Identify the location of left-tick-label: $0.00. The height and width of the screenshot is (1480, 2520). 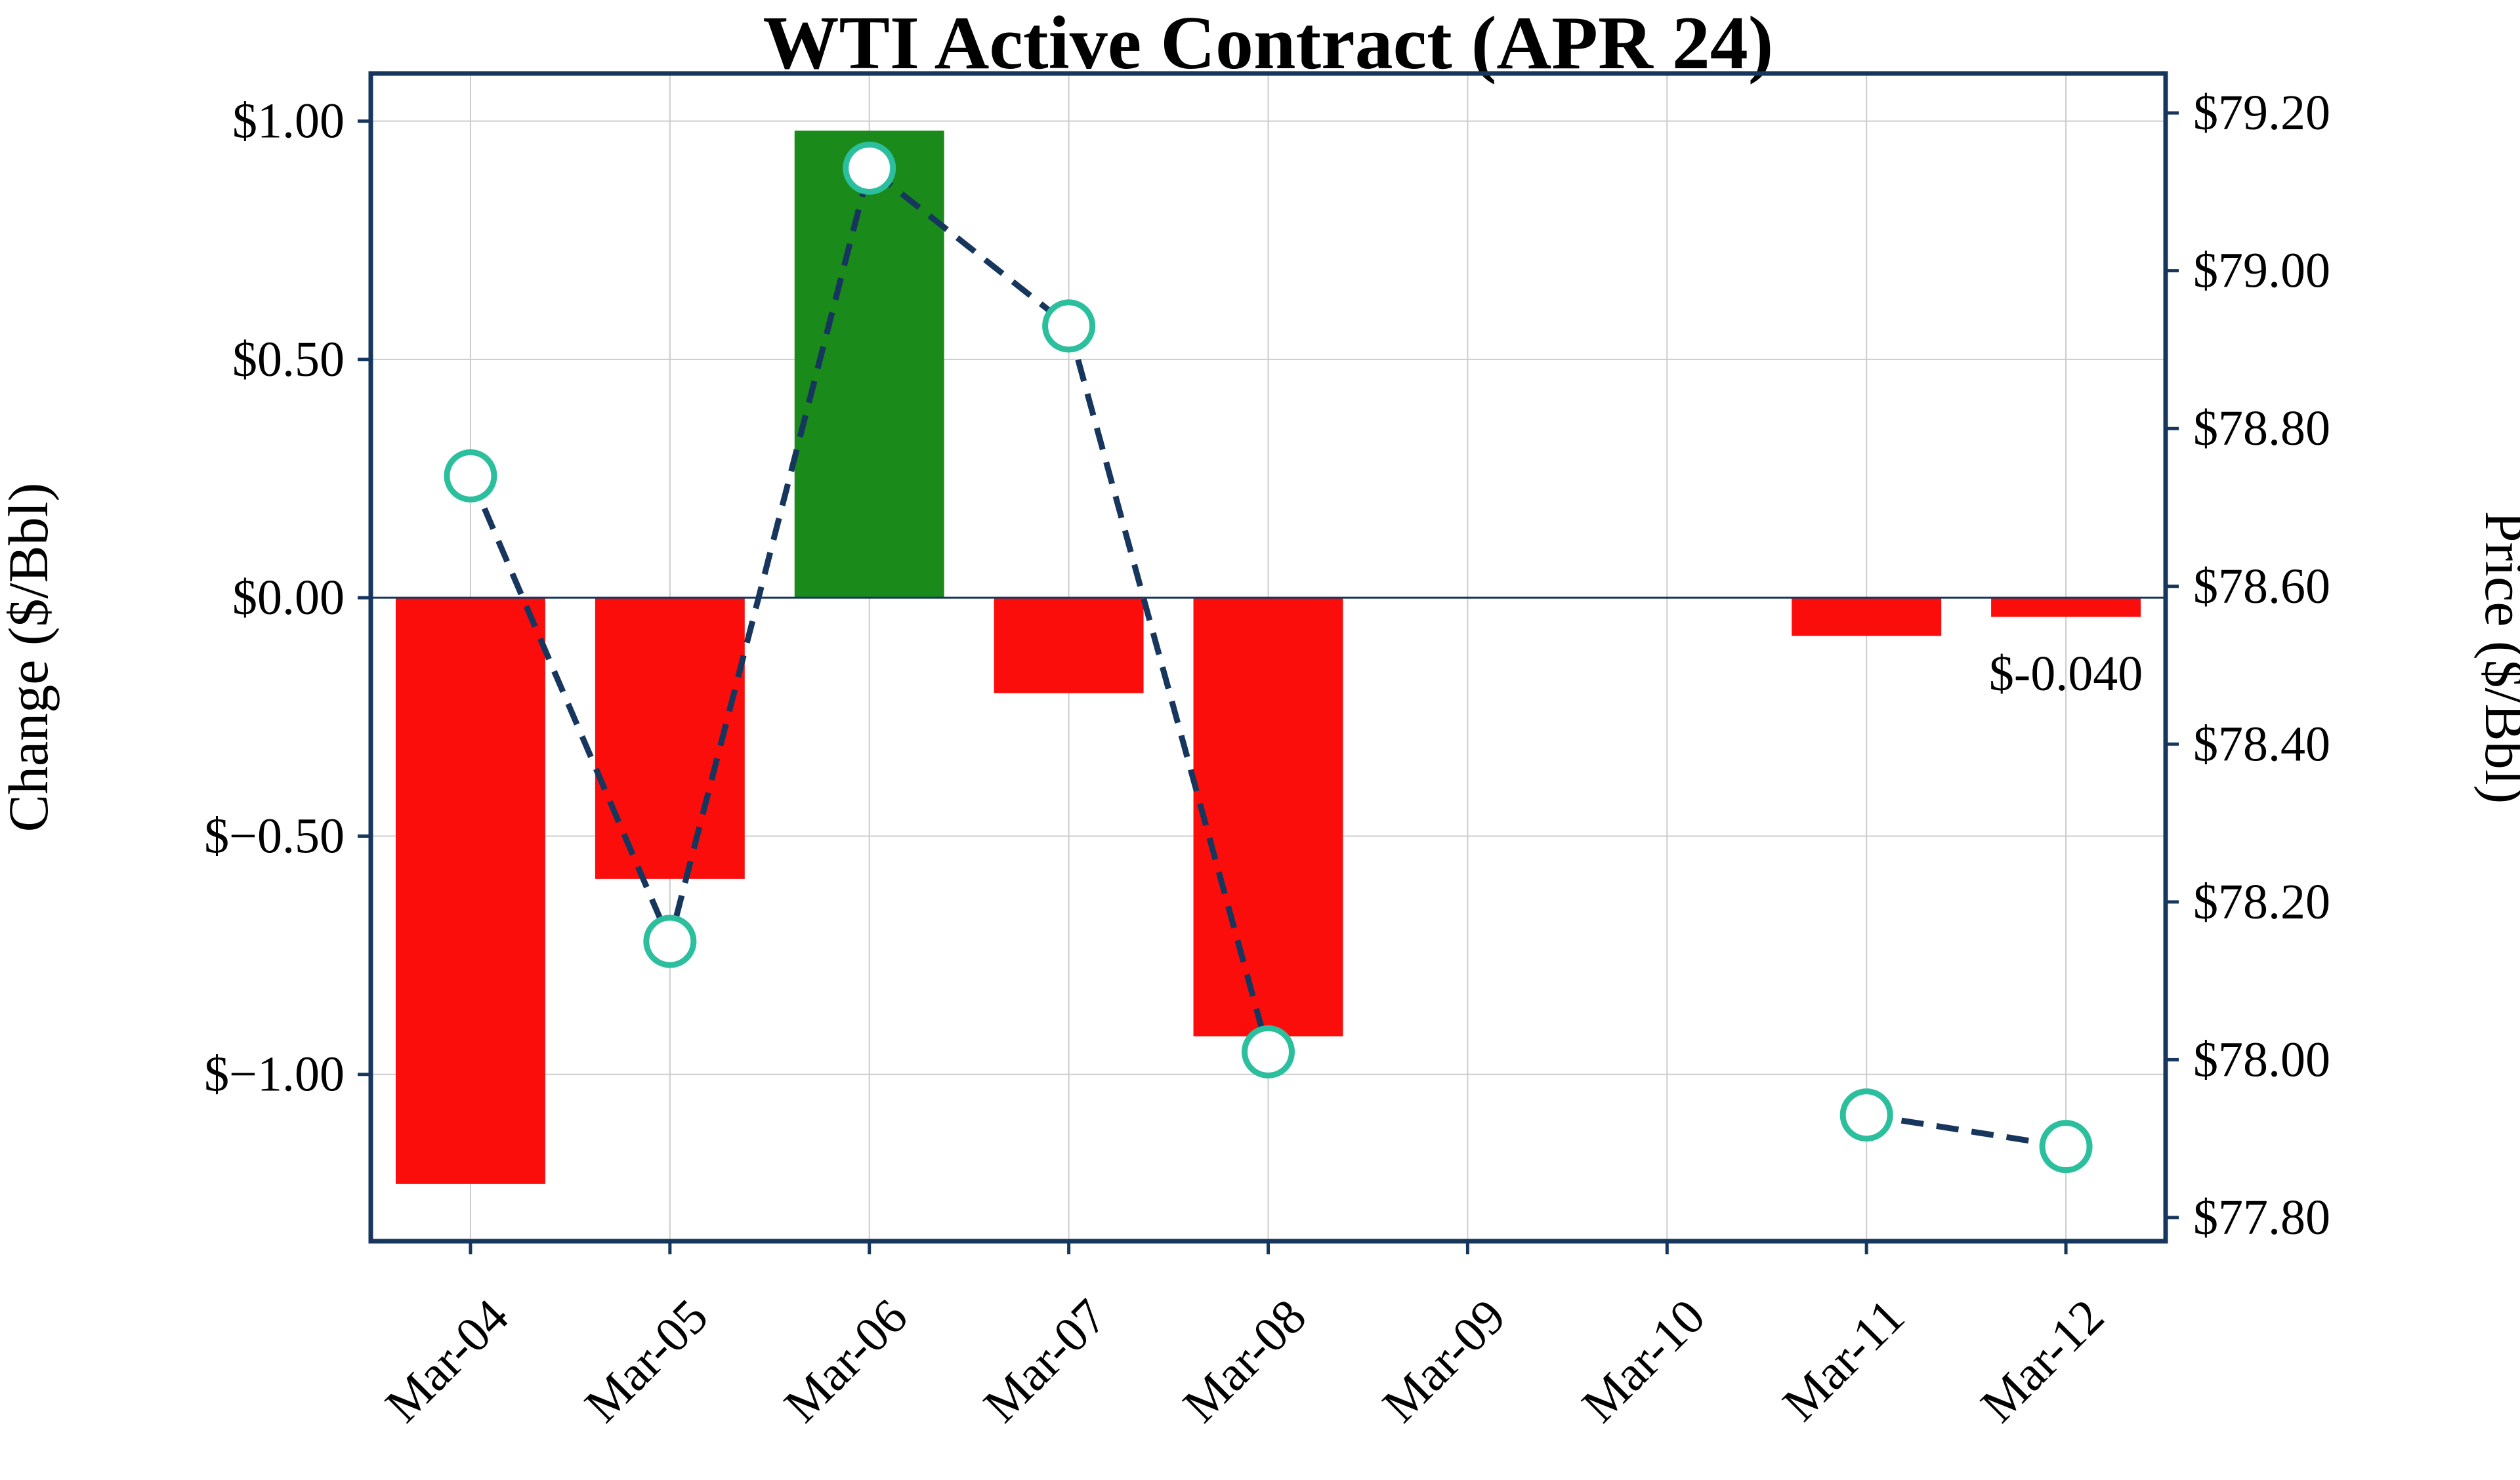
(288, 597).